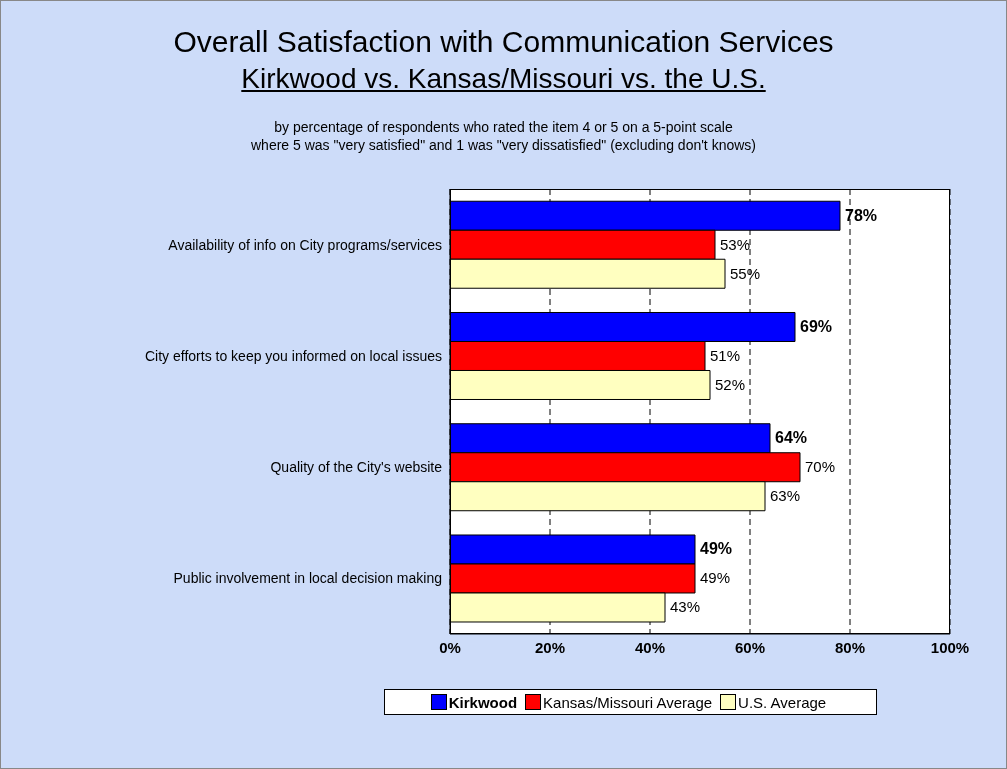  Describe the element at coordinates (503, 127) in the screenshot. I see `text: by percentage of respondents who rated the item 4 or 5 on a 5-point scale` at that location.